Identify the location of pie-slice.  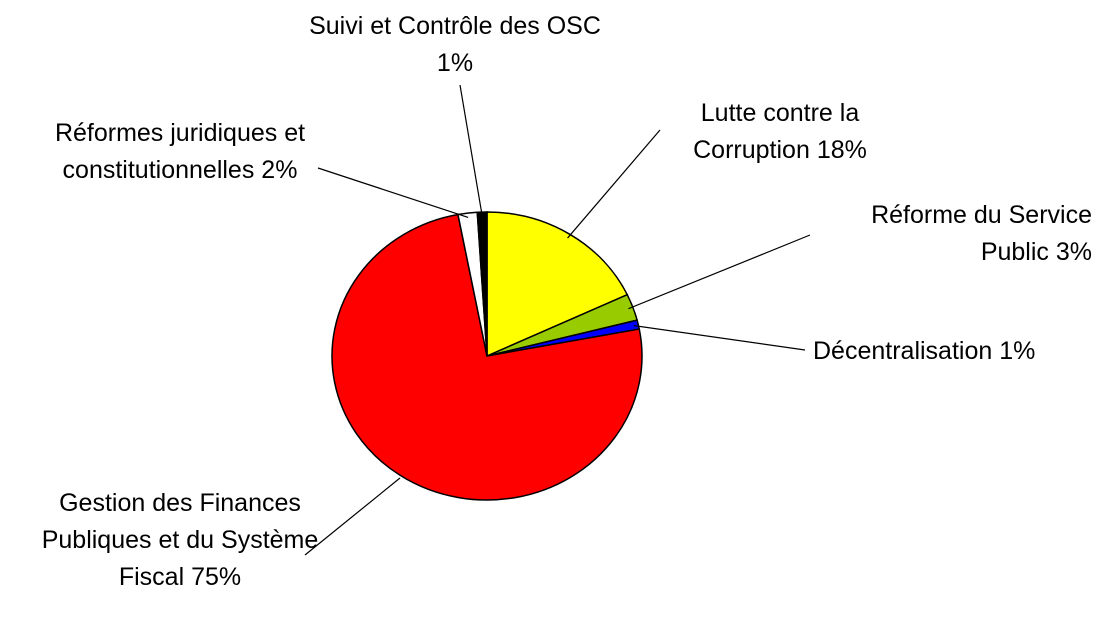
(487, 357).